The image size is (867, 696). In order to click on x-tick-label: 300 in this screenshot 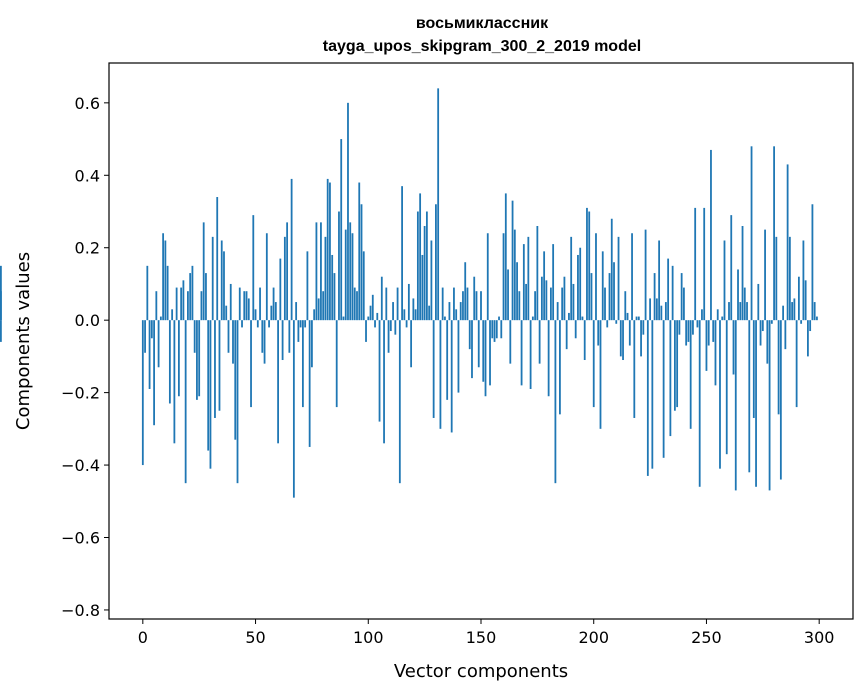, I will do `click(819, 637)`.